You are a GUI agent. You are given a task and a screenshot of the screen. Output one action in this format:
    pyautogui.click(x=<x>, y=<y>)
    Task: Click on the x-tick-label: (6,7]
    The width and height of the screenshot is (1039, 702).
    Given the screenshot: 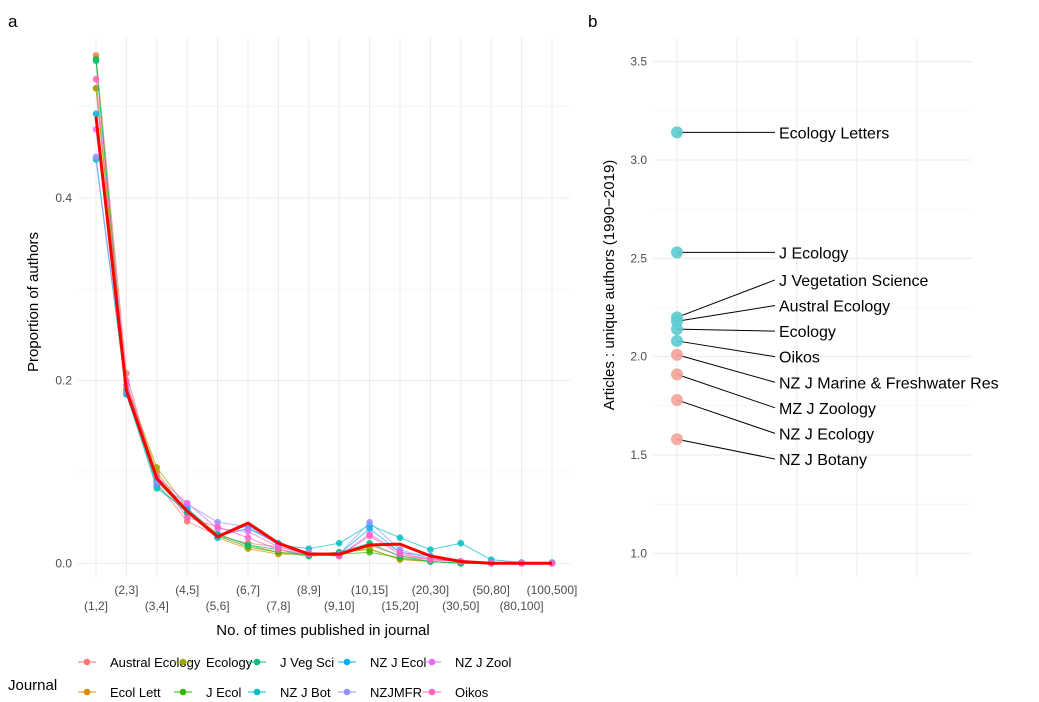 What is the action you would take?
    pyautogui.click(x=248, y=590)
    